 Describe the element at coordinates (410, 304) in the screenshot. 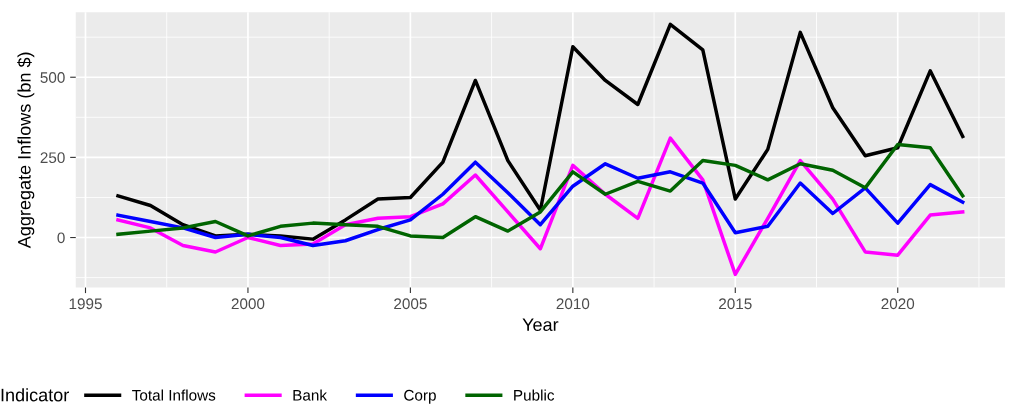

I see `x-tick-label: 2005` at that location.